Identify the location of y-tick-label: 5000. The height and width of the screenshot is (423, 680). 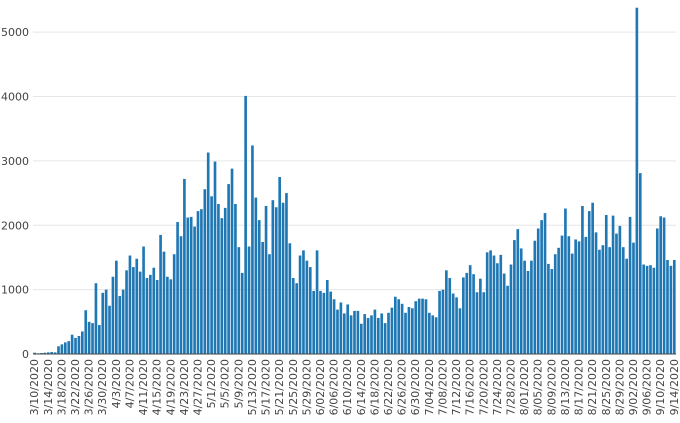
(15, 32).